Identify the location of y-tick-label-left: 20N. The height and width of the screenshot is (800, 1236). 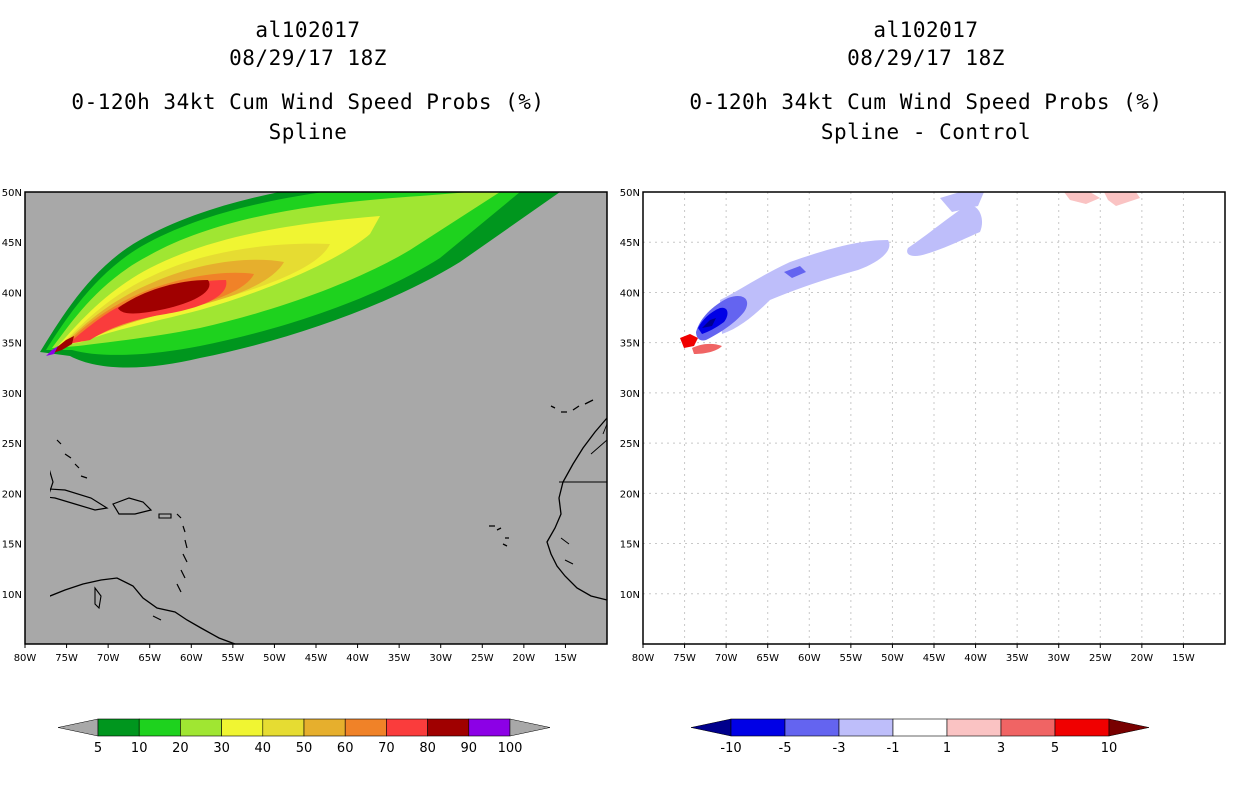
(12, 494).